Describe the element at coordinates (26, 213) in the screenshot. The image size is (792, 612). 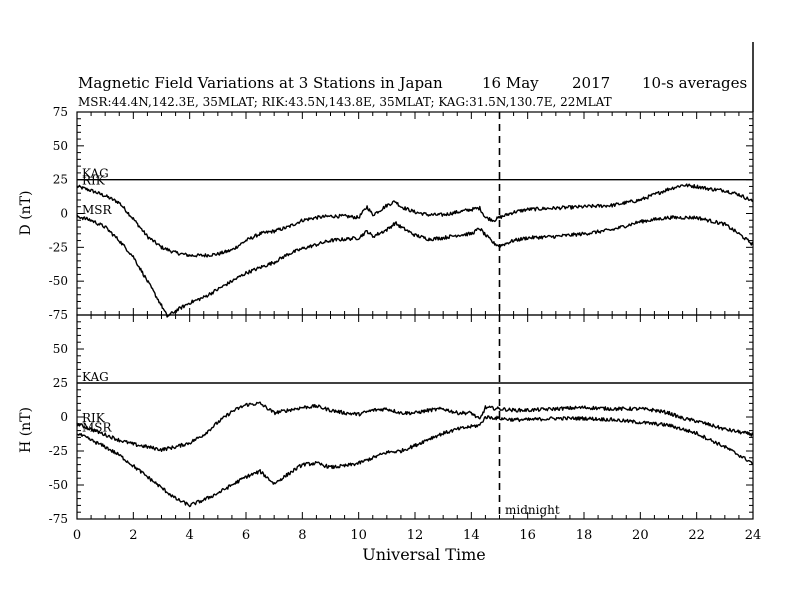
I see `d-axis-label: D (nT)` at that location.